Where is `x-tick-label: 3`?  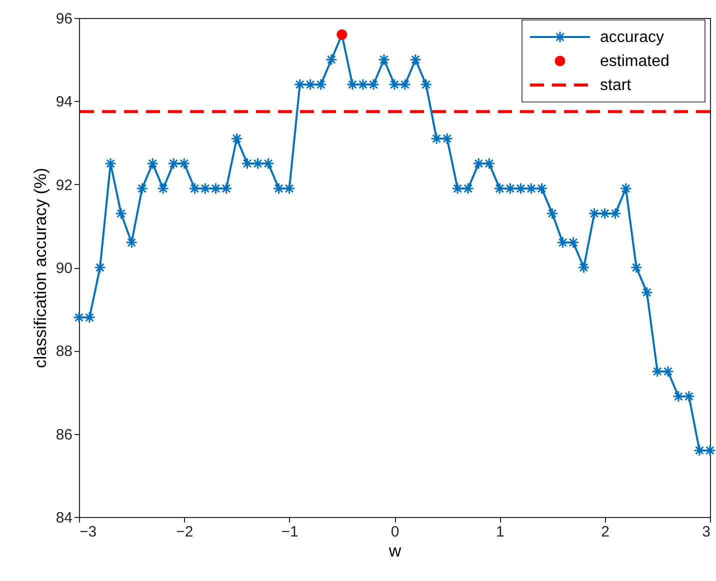
x-tick-label: 3 is located at coordinates (706, 532).